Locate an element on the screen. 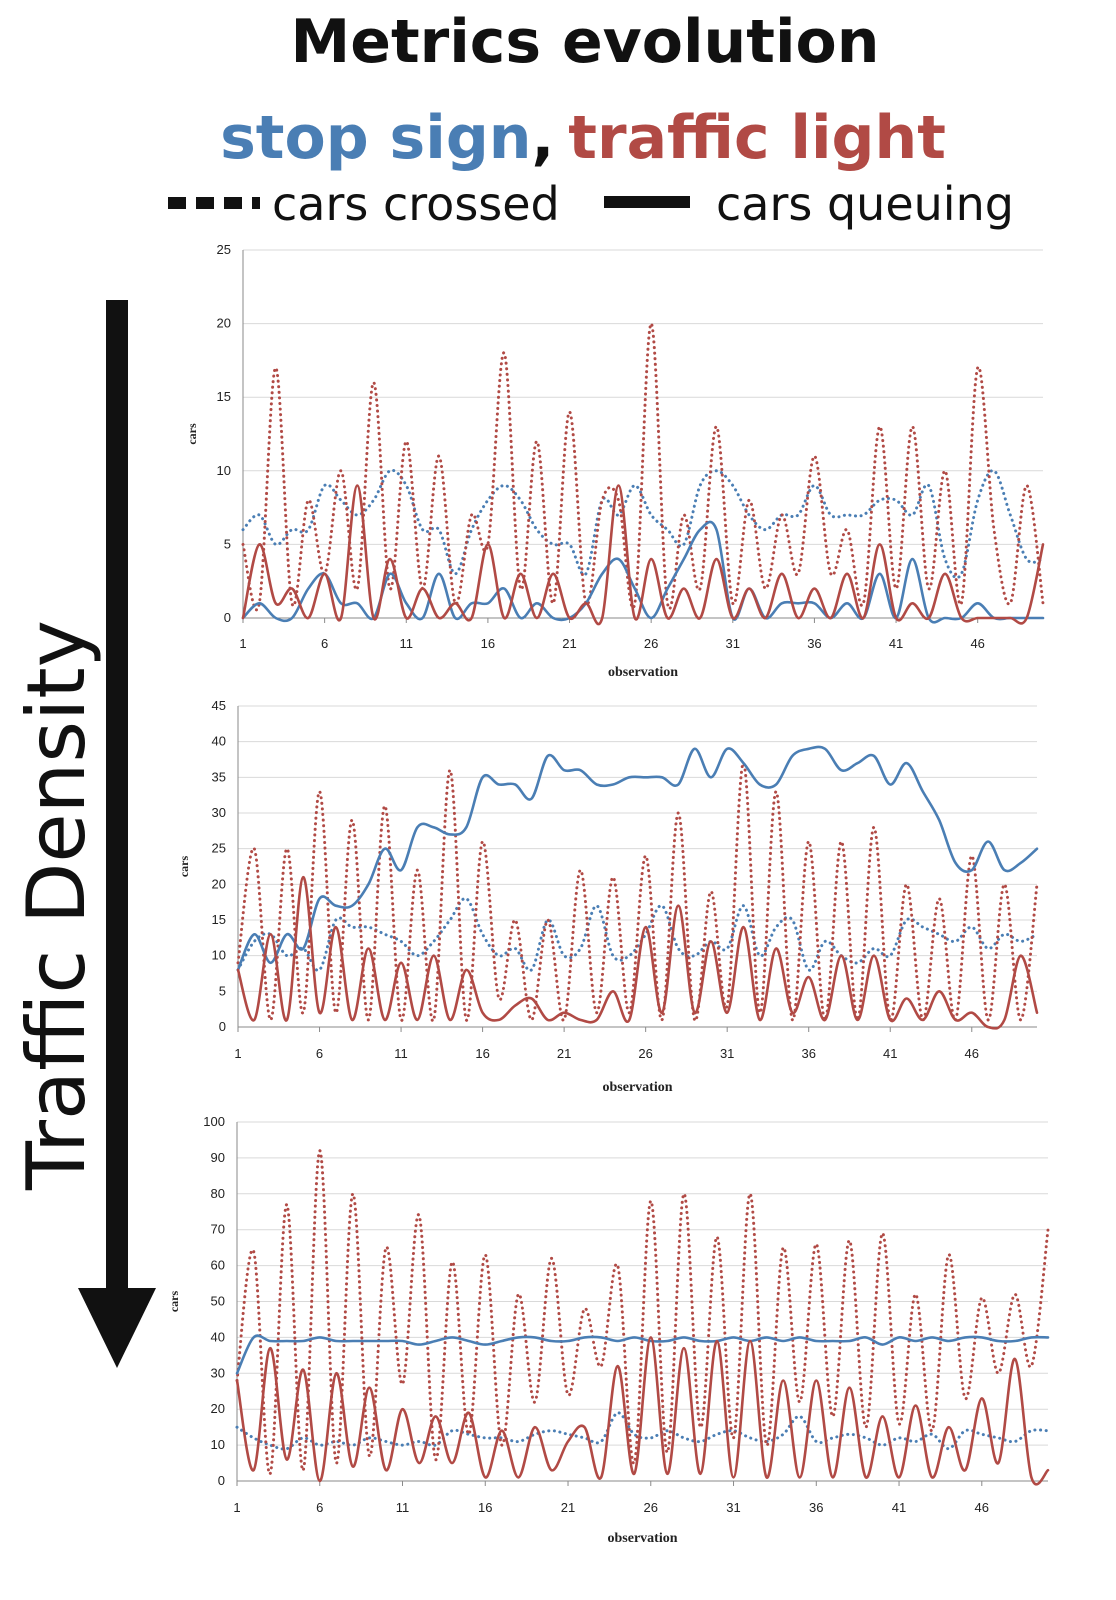 Image resolution: width=1116 pixels, height=1600 pixels. arrow-head is located at coordinates (117, 1328).